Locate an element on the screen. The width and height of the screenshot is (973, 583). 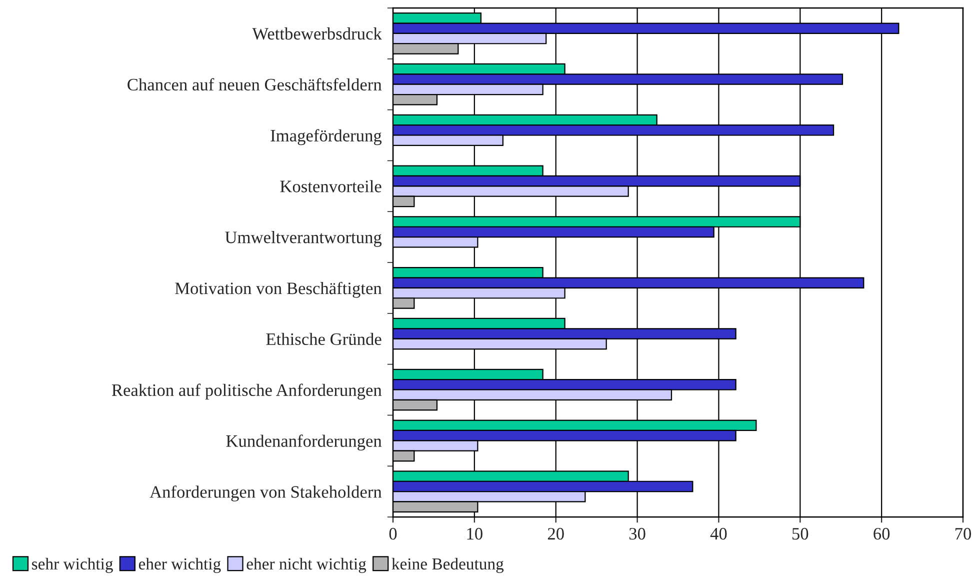
legend-label: eher nicht wichtig is located at coordinates (306, 565).